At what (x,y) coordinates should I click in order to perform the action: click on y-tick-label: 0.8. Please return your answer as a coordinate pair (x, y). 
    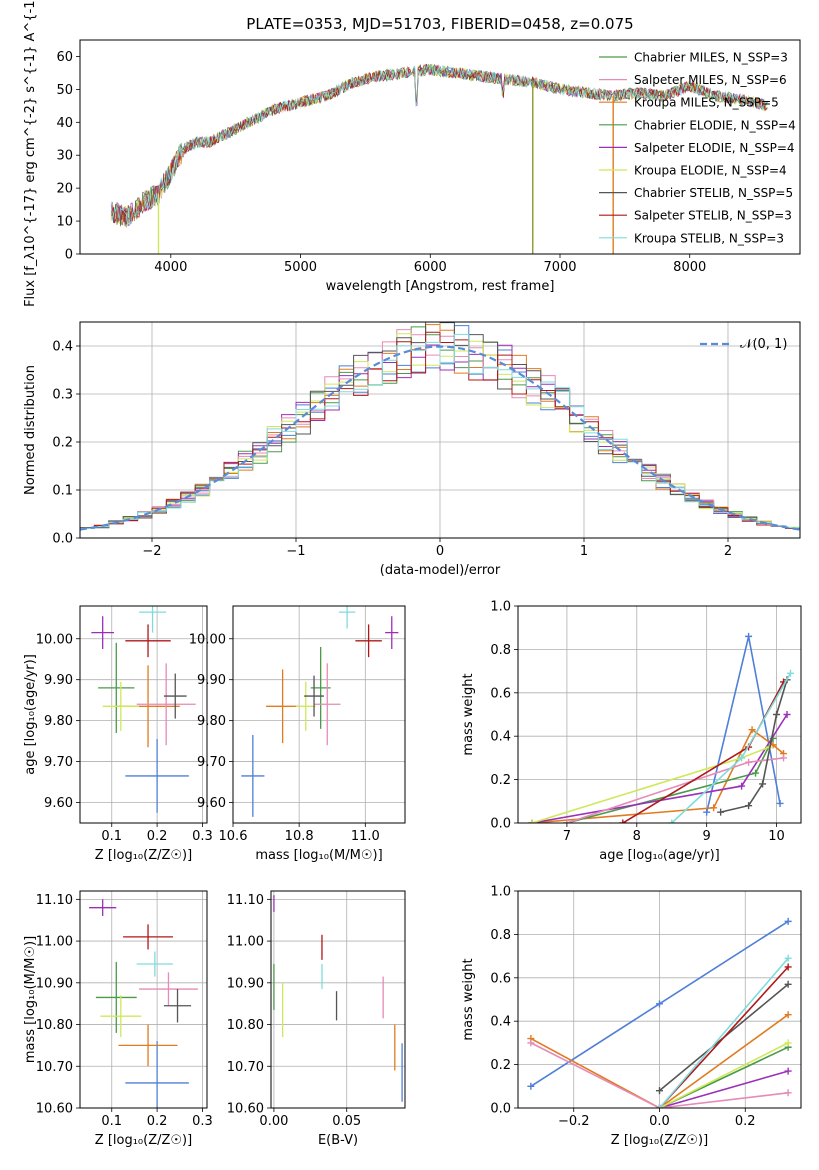
    Looking at the image, I should click on (500, 935).